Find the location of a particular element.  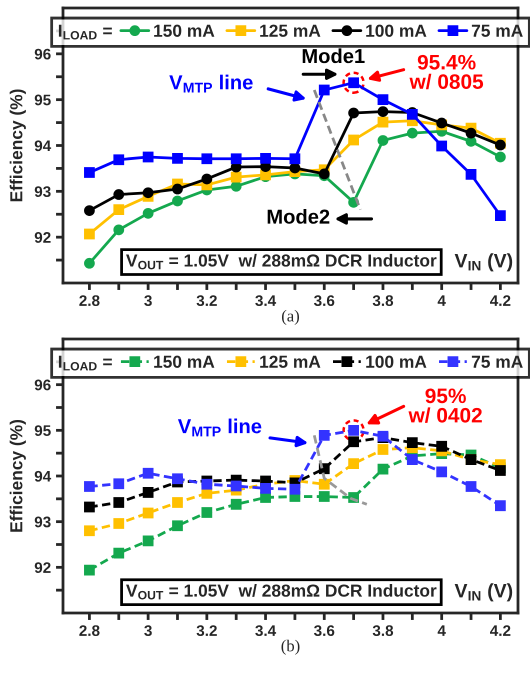

x-axis-title: V$_{IN}$ (V) is located at coordinates (483, 592).